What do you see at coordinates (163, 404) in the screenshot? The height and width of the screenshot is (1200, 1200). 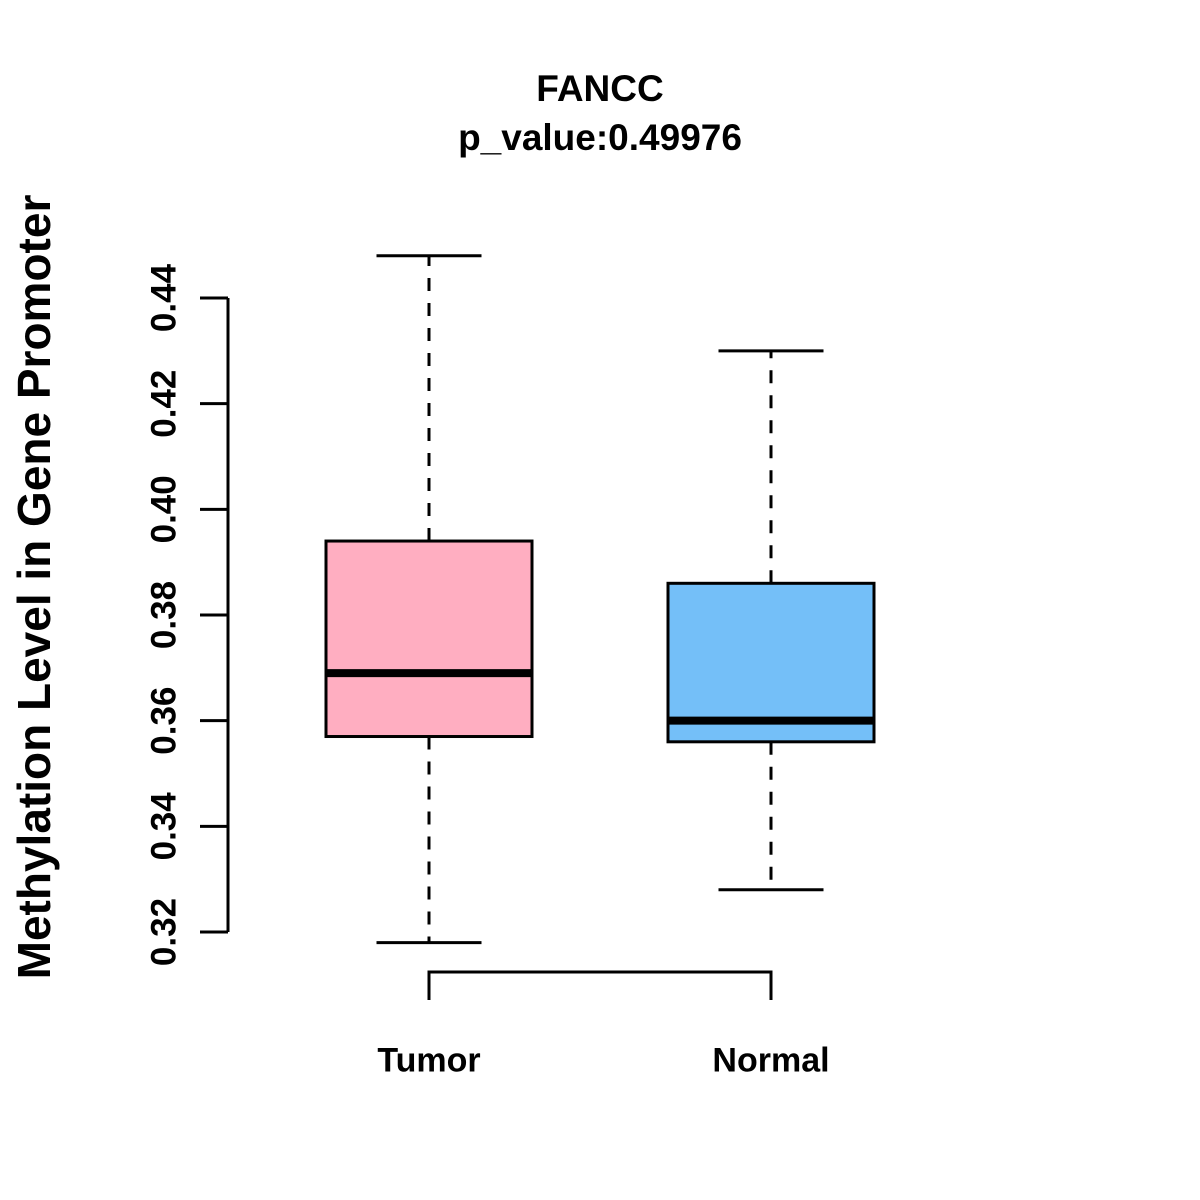 I see `y-tick-label: 0.42` at bounding box center [163, 404].